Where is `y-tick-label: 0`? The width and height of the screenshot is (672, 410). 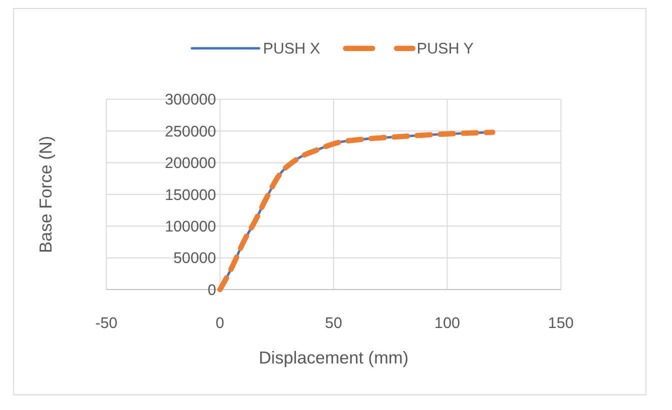
y-tick-label: 0 is located at coordinates (212, 290).